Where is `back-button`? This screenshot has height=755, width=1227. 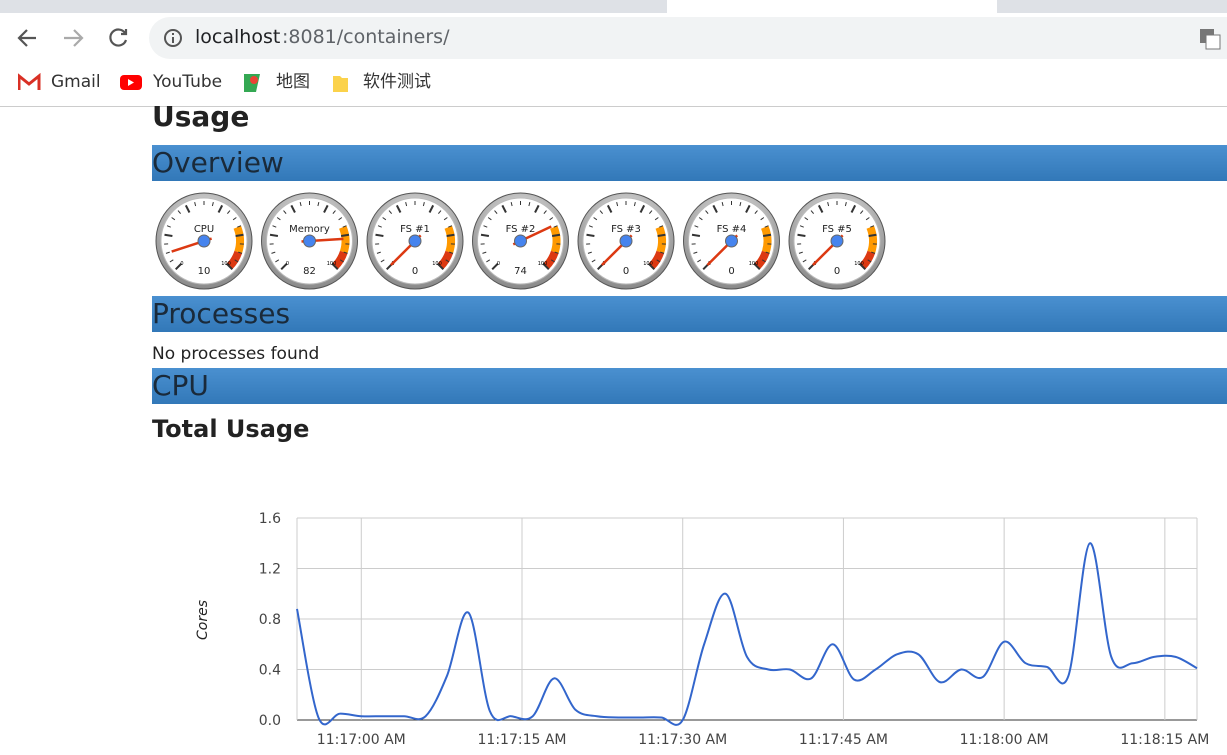
back-button is located at coordinates (26, 38).